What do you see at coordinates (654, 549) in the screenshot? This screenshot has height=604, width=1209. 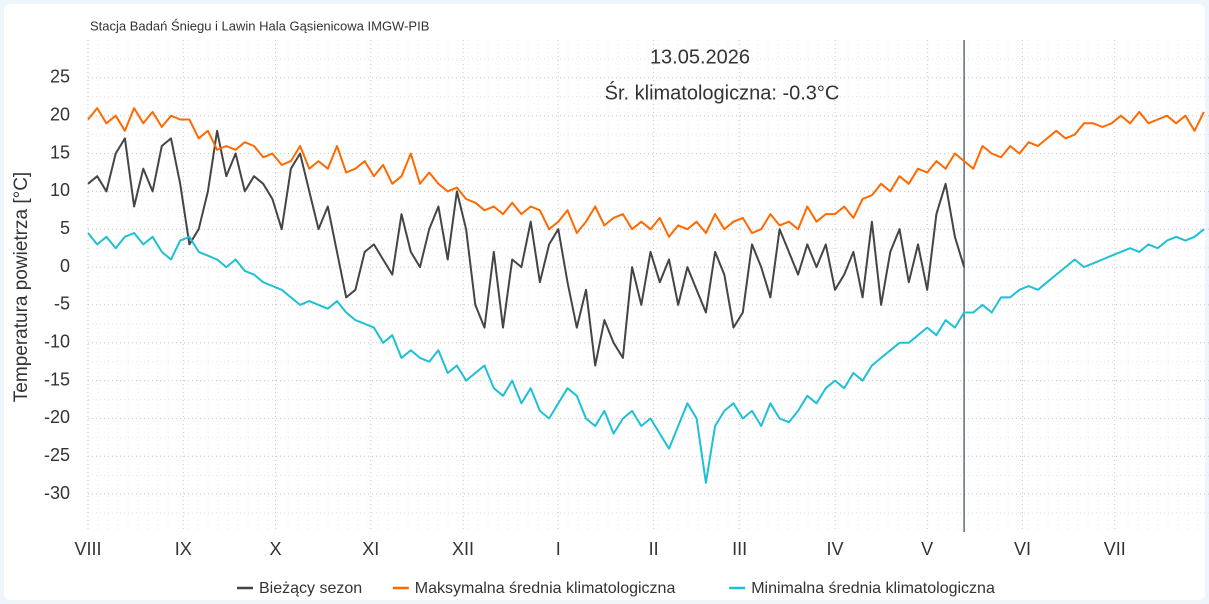 I see `x-tick-label: II` at bounding box center [654, 549].